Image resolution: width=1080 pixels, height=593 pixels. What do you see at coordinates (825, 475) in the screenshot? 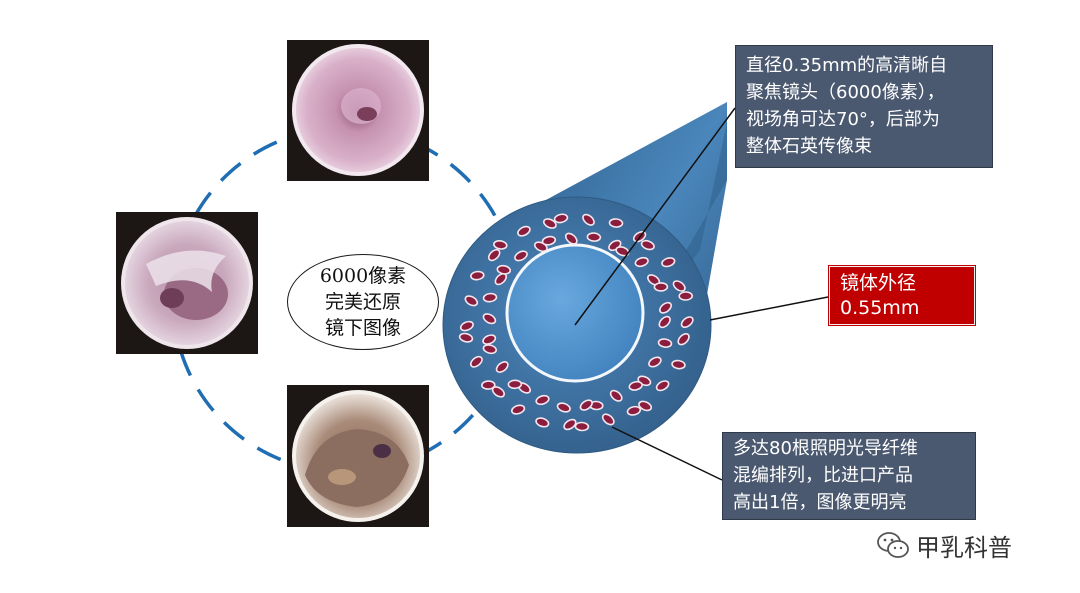
I see `callout-fibers-text: 多达80根照明光导纤维 混编排列，比进口产品 高出1倍，图像更明亮` at bounding box center [825, 475].